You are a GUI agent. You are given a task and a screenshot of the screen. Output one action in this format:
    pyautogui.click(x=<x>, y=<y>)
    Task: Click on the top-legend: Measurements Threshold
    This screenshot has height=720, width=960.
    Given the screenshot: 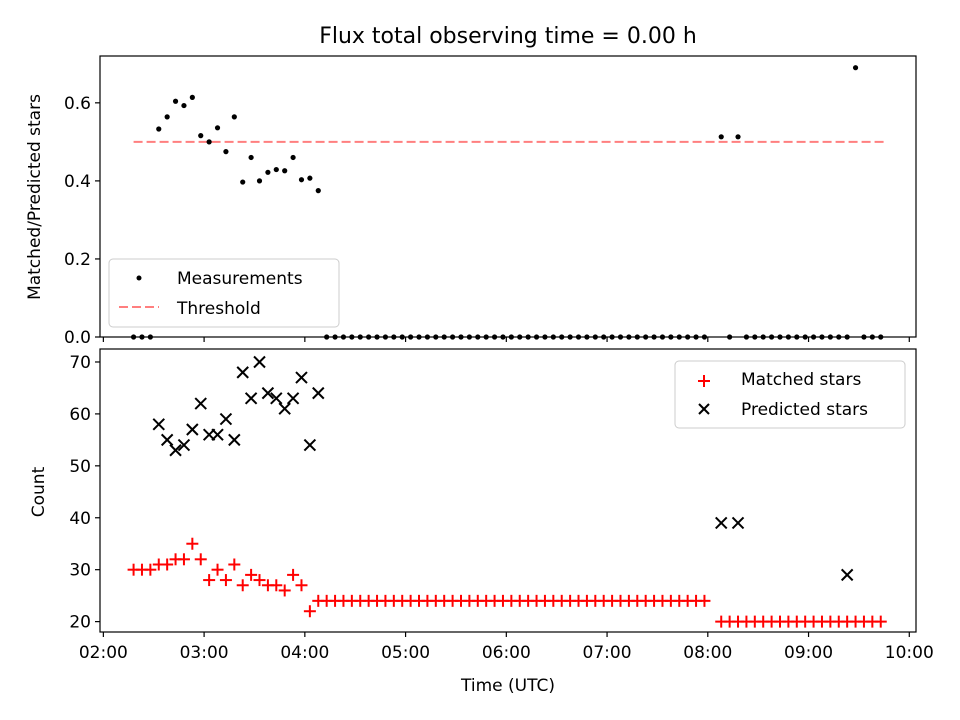 What is the action you would take?
    pyautogui.click(x=224, y=293)
    